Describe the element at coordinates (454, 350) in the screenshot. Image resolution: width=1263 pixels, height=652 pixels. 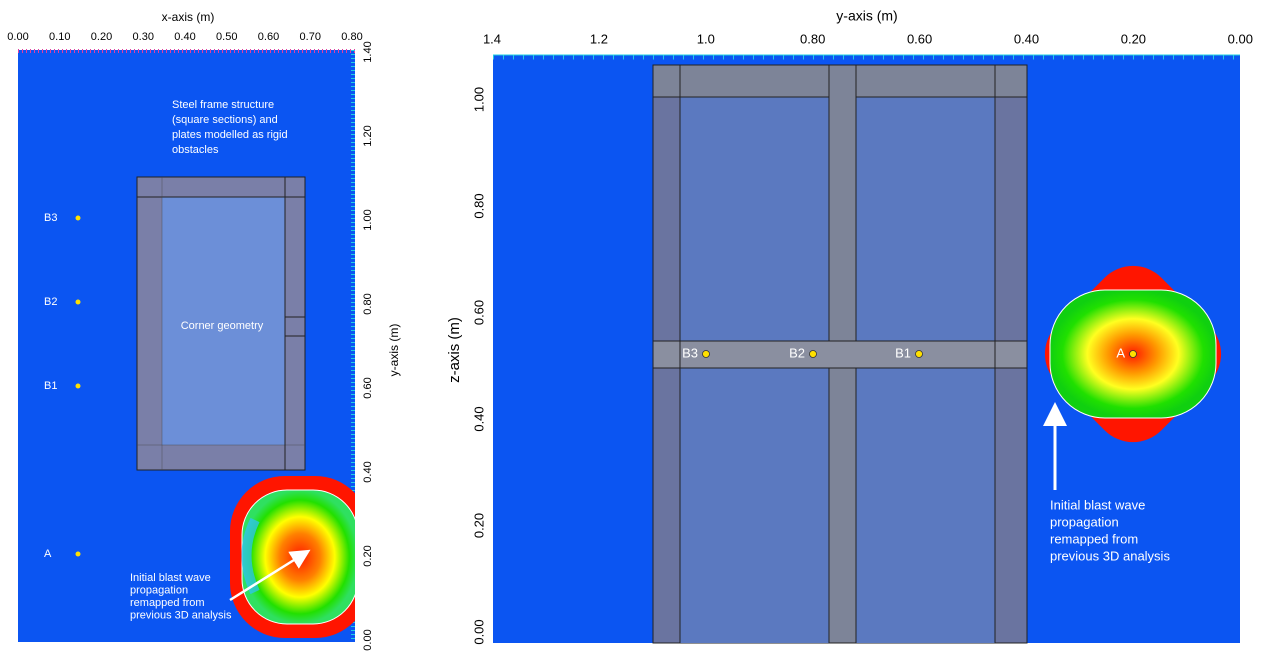
I see `y-axis-label: z-axis (m)` at that location.